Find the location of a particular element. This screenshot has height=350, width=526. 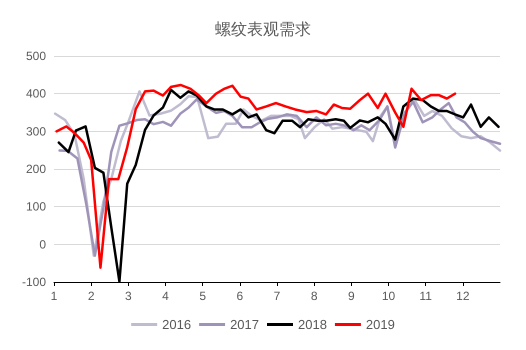

x-tick-label: 9 is located at coordinates (351, 296).